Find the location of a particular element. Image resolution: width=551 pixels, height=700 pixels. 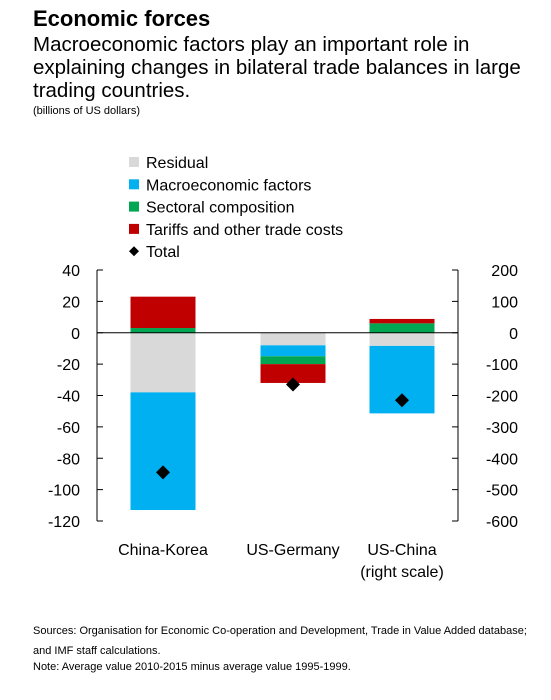

legend-label: Macroeconomic factors is located at coordinates (228, 185).